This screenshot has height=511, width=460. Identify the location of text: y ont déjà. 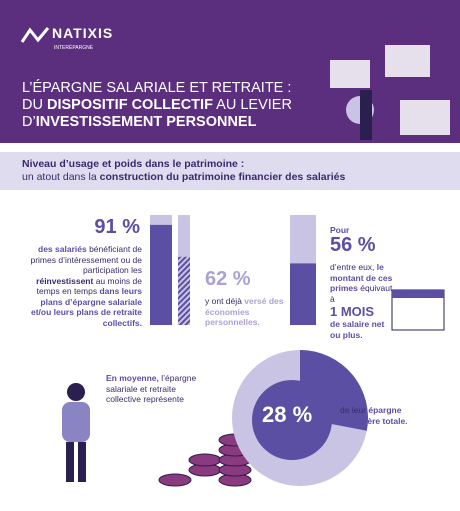
(225, 301).